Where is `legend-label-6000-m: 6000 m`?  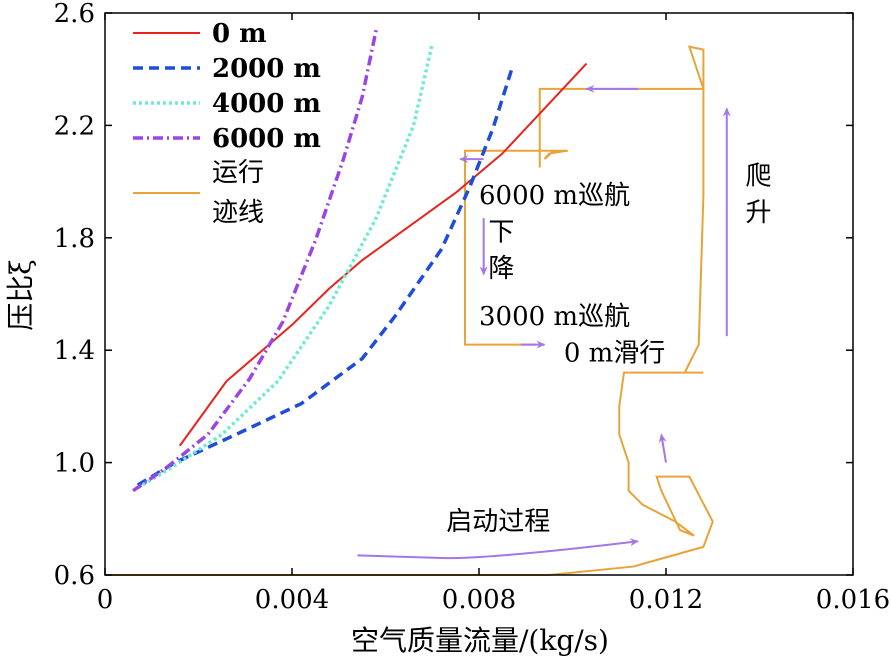 legend-label-6000-m: 6000 m is located at coordinates (266, 139).